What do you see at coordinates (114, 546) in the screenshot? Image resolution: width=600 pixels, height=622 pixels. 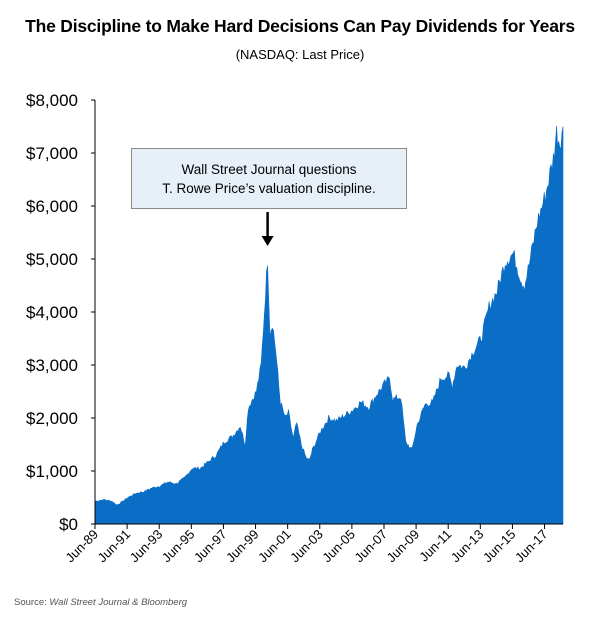 I see `x-tick-label: Jun-91` at bounding box center [114, 546].